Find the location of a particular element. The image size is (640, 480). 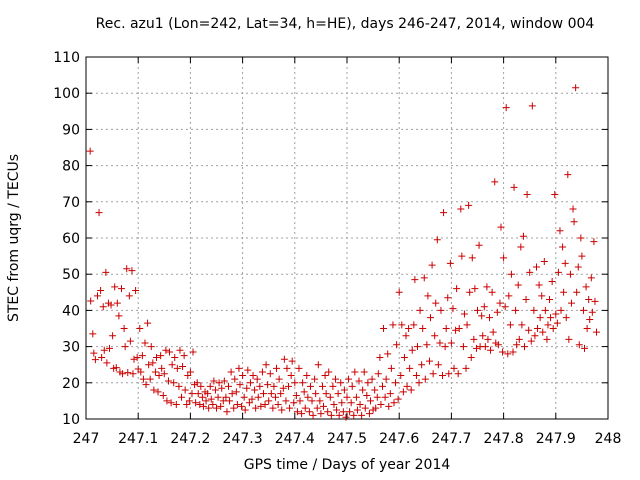

y-tick-label: 50 is located at coordinates (71, 275).